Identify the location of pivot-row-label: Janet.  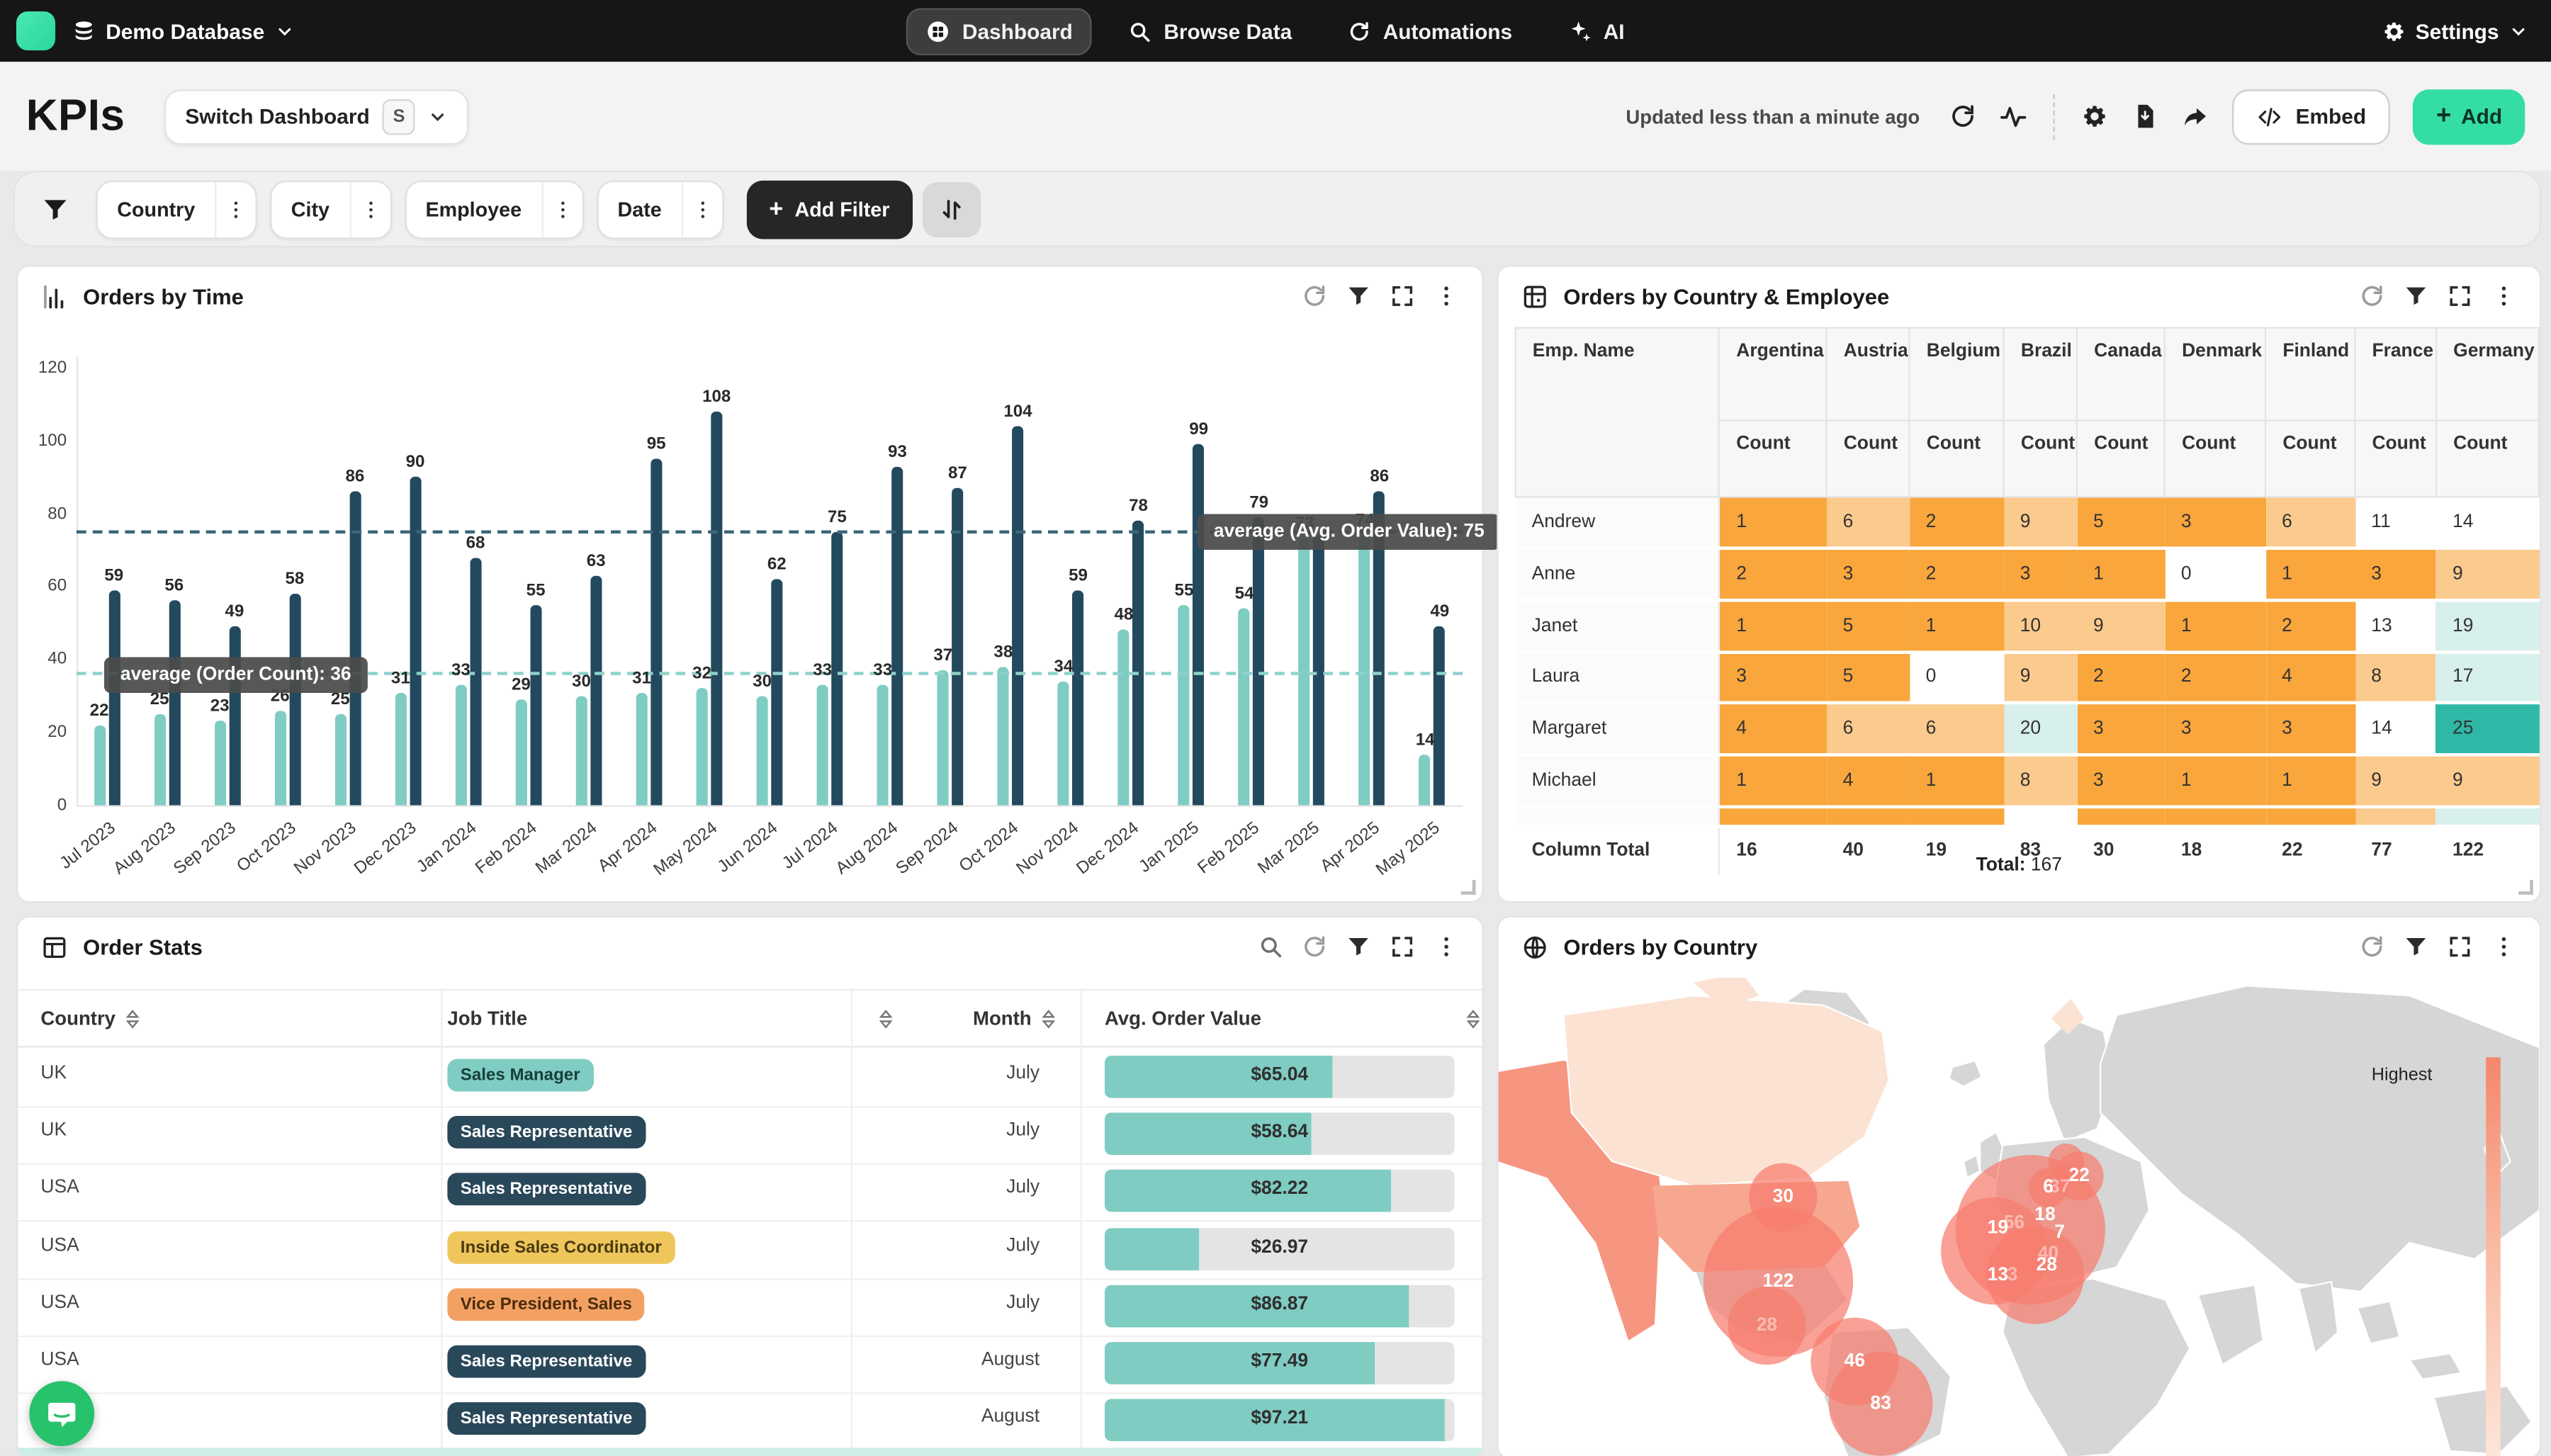
(1618, 626).